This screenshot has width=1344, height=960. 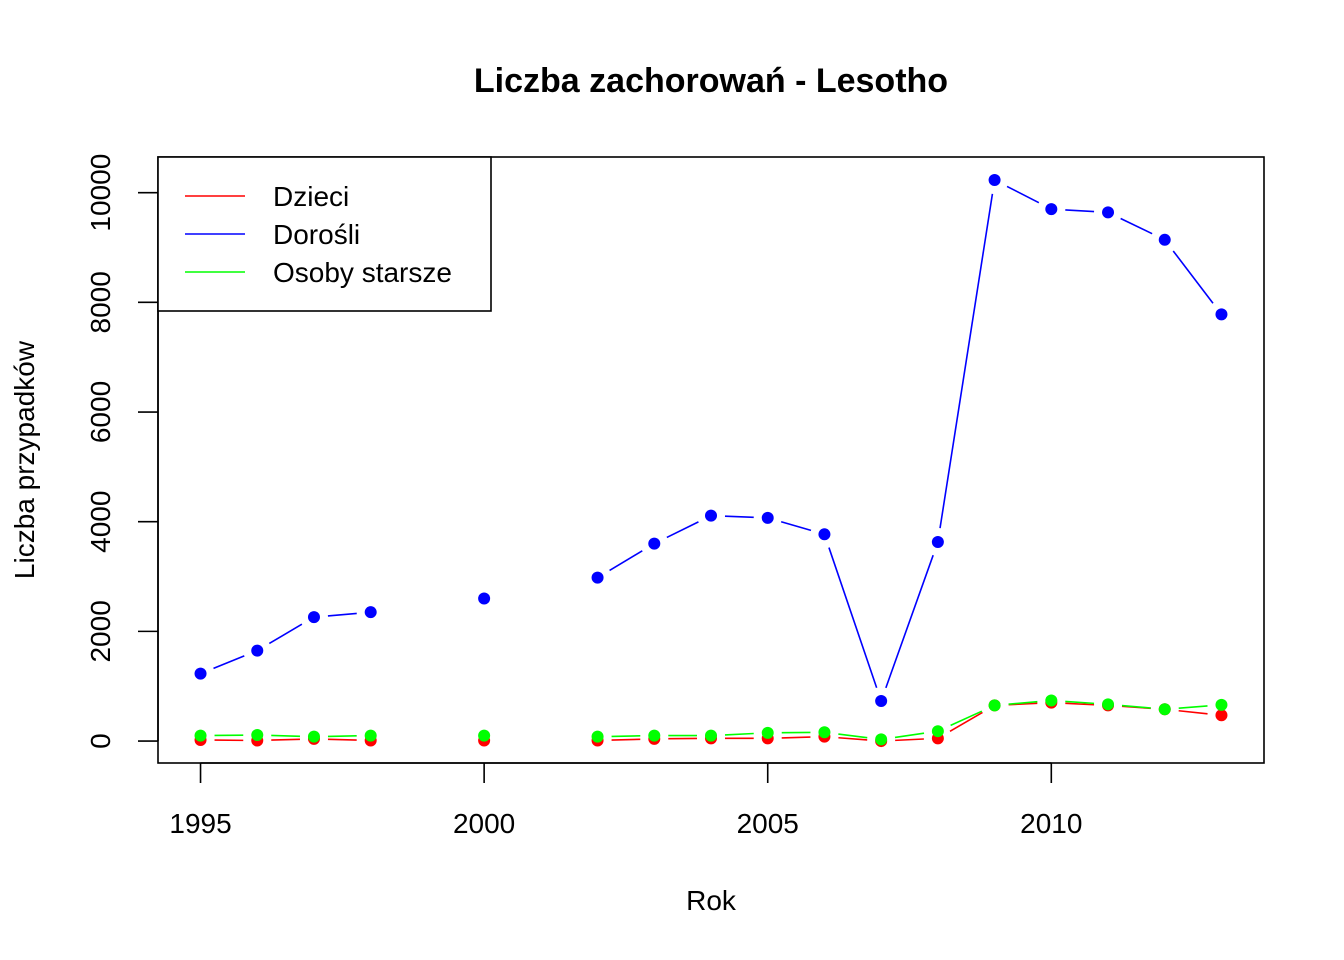 What do you see at coordinates (362, 272) in the screenshot?
I see `legend-label: Osoby starsze` at bounding box center [362, 272].